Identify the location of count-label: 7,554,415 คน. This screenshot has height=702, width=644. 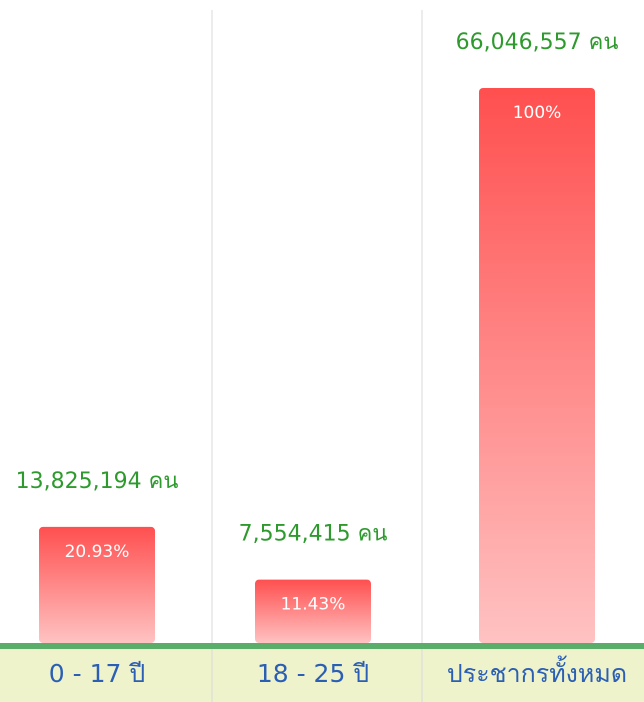
(313, 534).